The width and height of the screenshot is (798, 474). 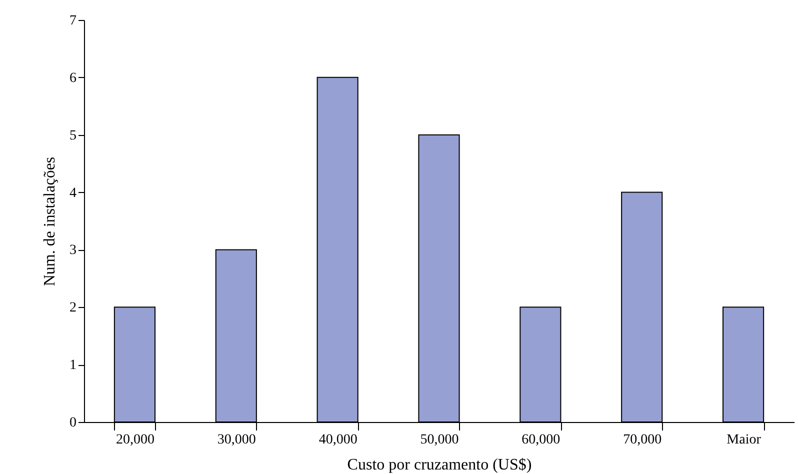 I want to click on y-tick-label: 7, so click(x=73, y=21).